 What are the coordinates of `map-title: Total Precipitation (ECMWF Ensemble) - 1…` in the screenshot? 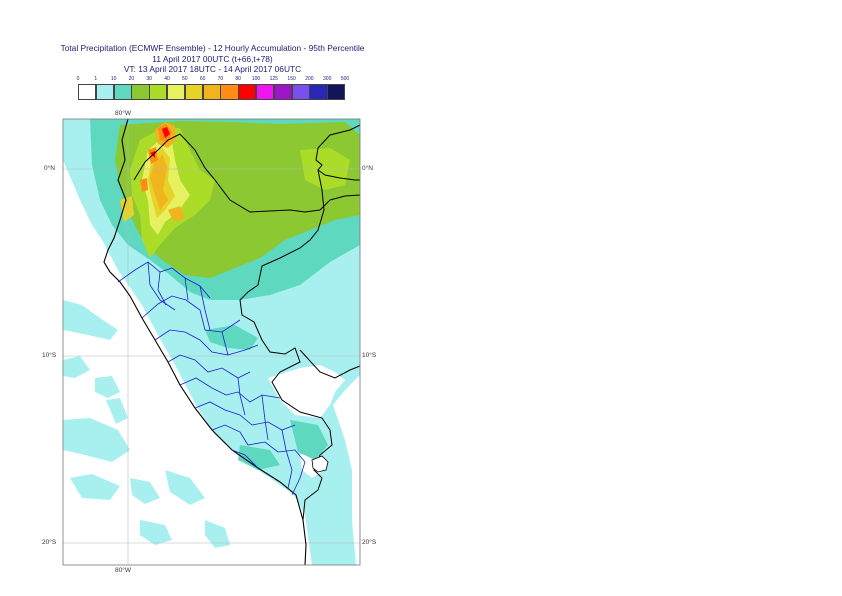 It's located at (212, 48).